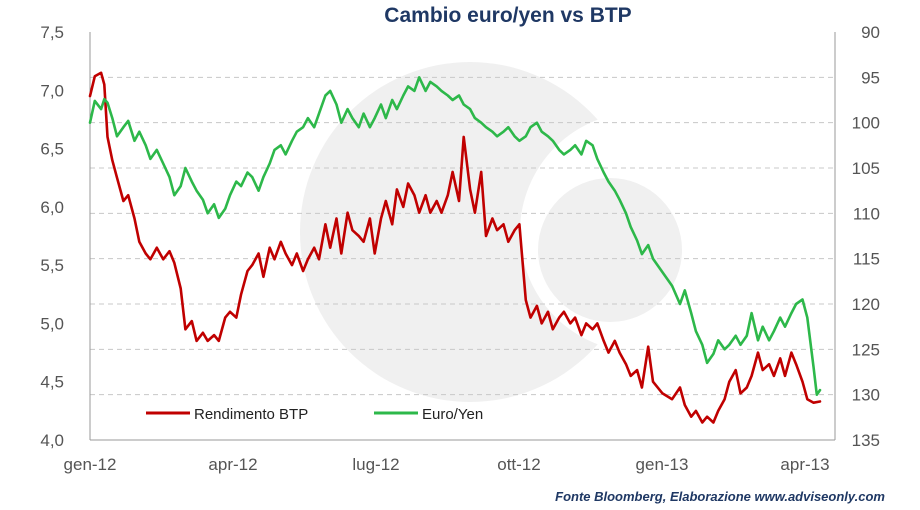 Image resolution: width=920 pixels, height=510 pixels. Describe the element at coordinates (232, 464) in the screenshot. I see `x-tick-label: apr-12` at that location.